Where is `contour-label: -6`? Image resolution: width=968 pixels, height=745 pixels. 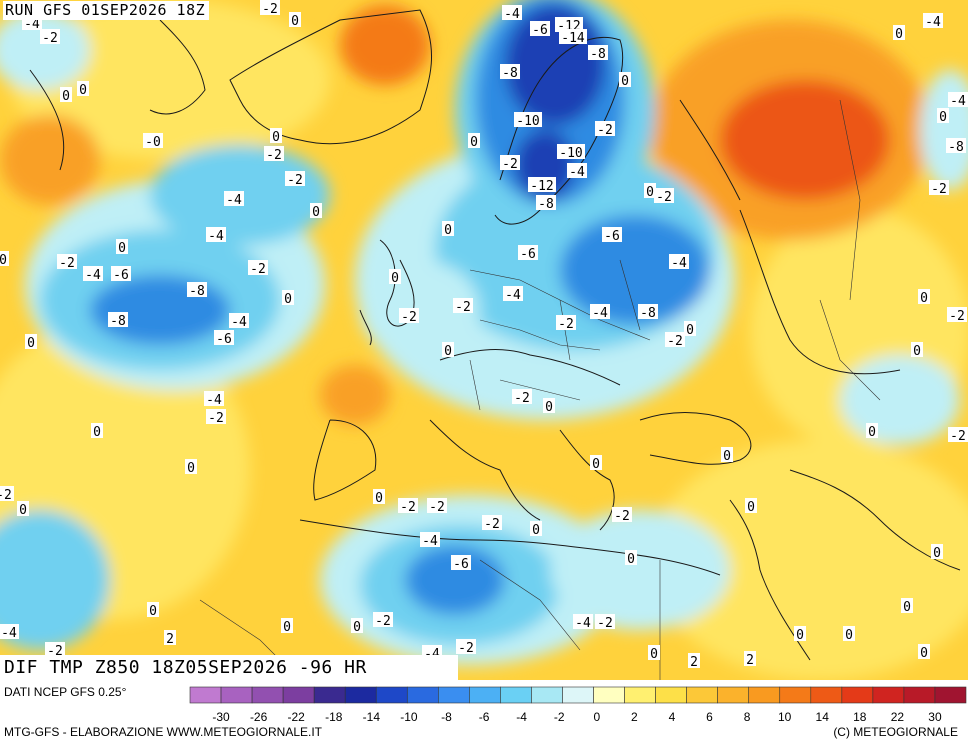 contour-label: -6 is located at coordinates (528, 254).